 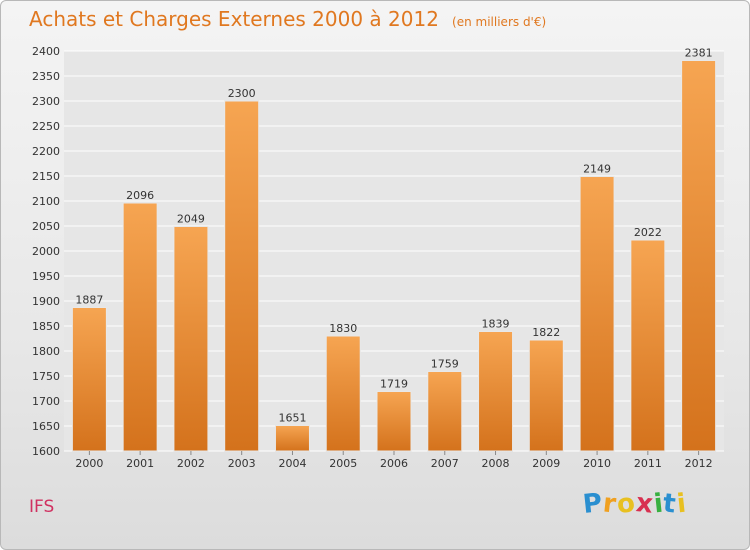 What do you see at coordinates (191, 219) in the screenshot?
I see `data-label: 2049` at bounding box center [191, 219].